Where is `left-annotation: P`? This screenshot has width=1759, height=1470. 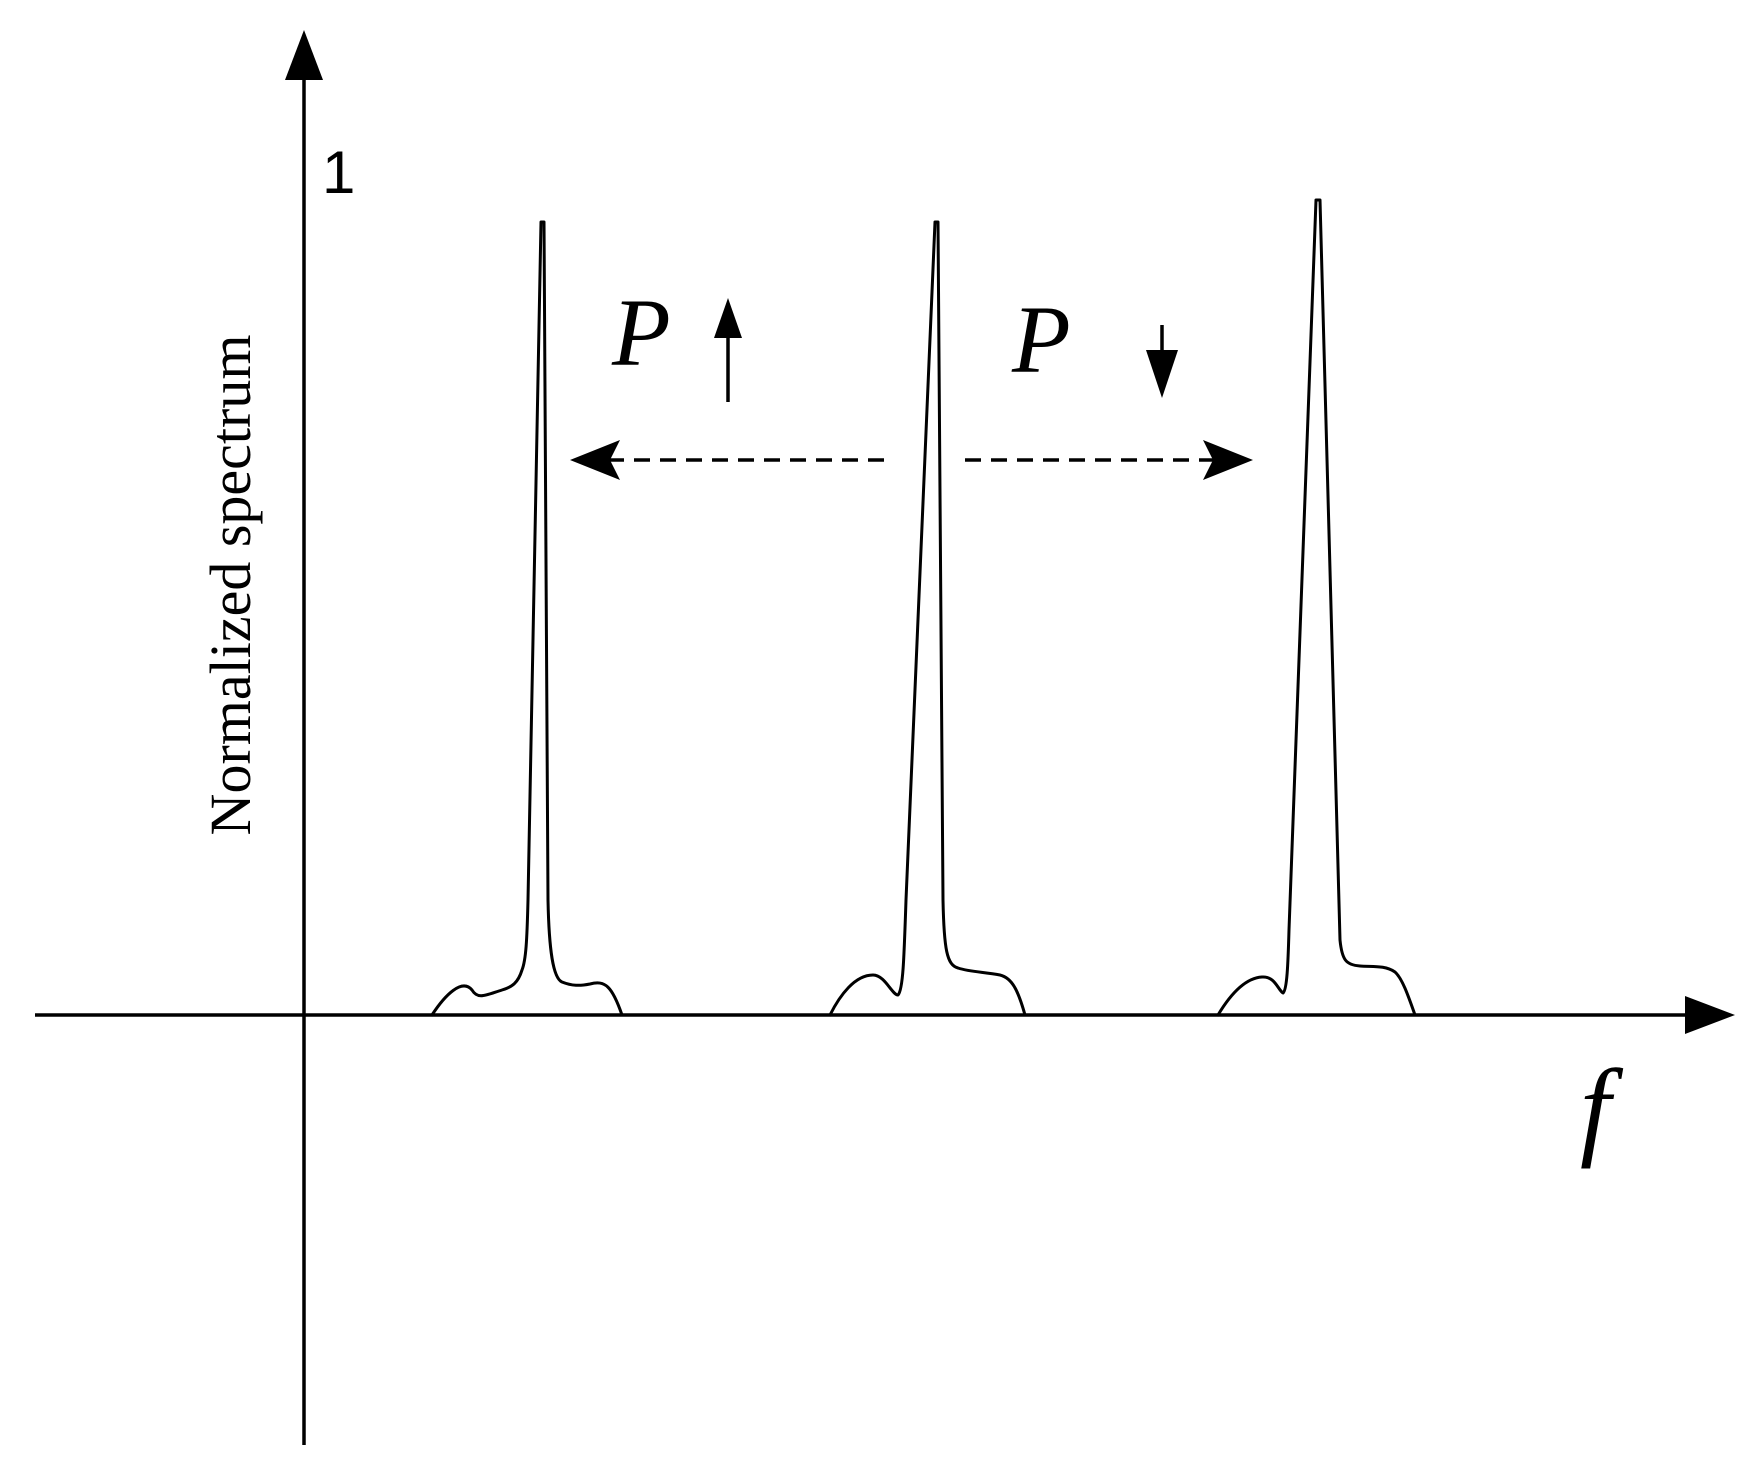
left-annotation: P is located at coordinates (731, 379).